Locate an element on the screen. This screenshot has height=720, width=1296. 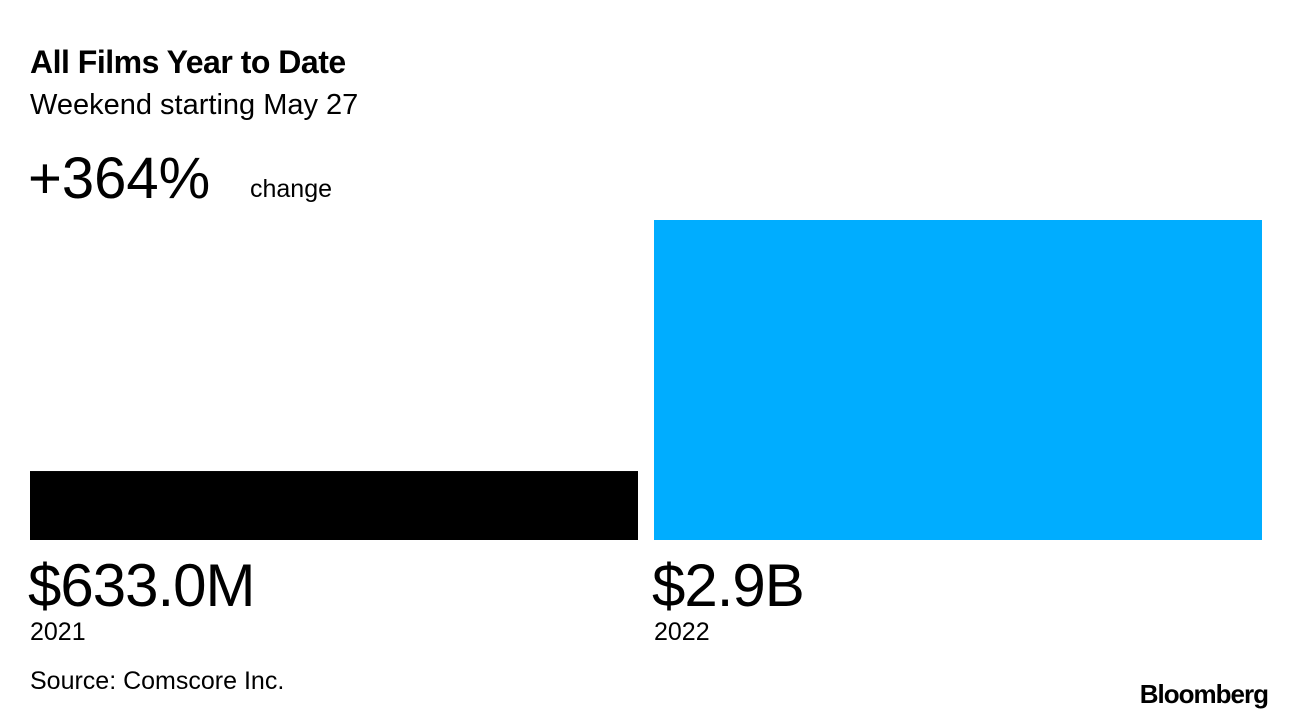
bar is located at coordinates (334, 505).